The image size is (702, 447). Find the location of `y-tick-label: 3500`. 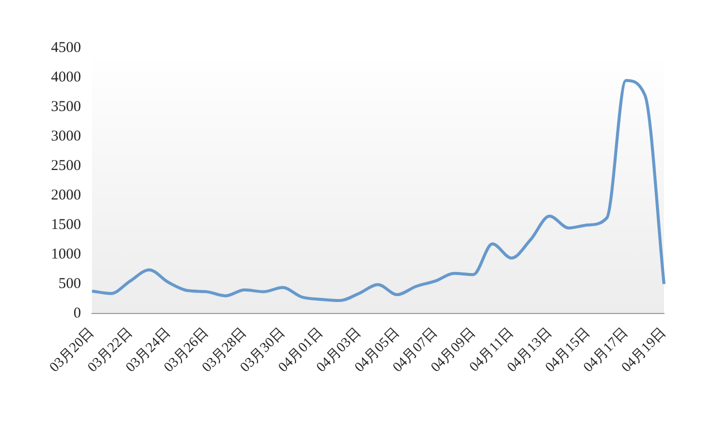

y-tick-label: 3500 is located at coordinates (66, 106).